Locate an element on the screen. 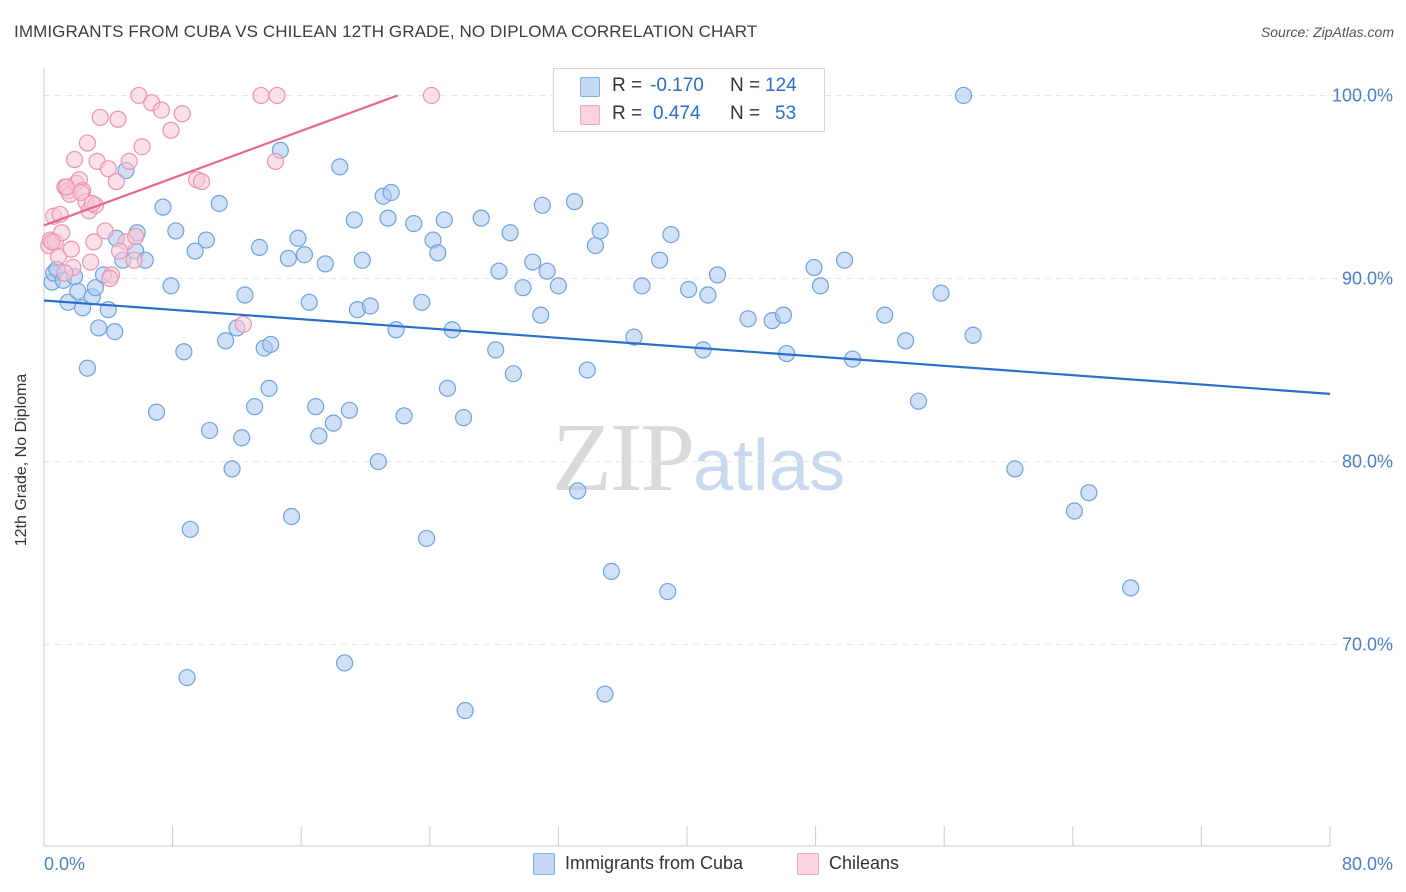 The width and height of the screenshot is (1406, 892). trend-line-cuba is located at coordinates (687, 347).